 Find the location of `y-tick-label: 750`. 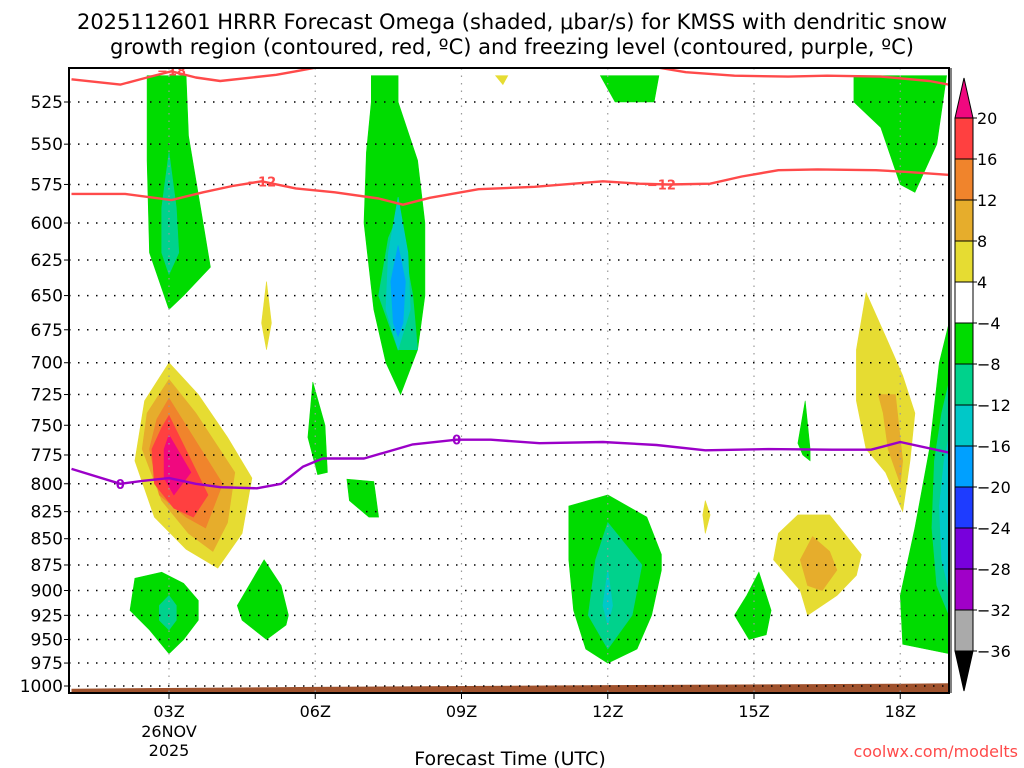

y-tick-label: 750 is located at coordinates (47, 426).